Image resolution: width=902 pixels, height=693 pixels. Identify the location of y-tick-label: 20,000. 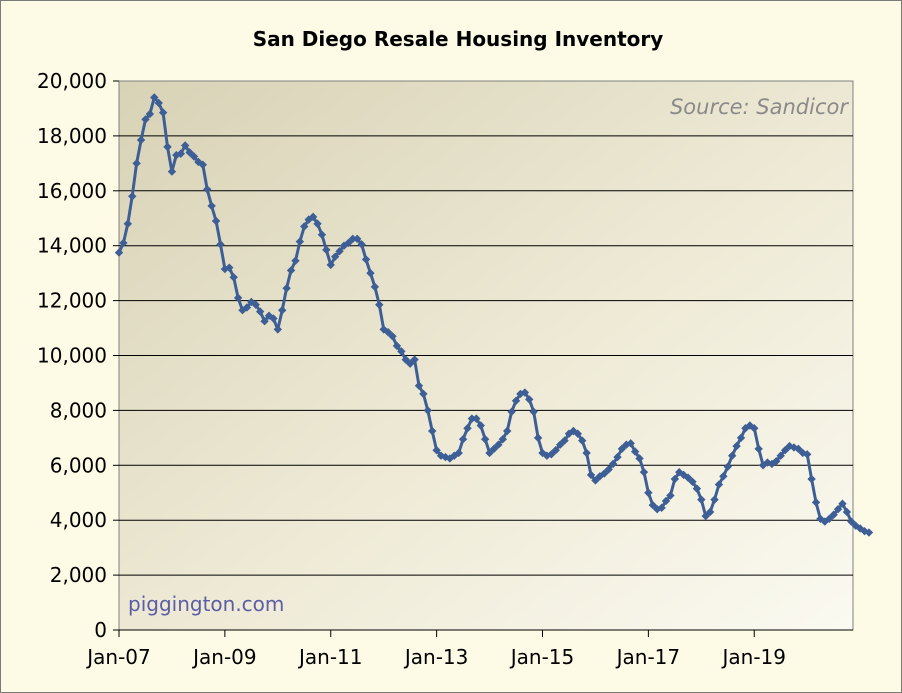
(72, 81).